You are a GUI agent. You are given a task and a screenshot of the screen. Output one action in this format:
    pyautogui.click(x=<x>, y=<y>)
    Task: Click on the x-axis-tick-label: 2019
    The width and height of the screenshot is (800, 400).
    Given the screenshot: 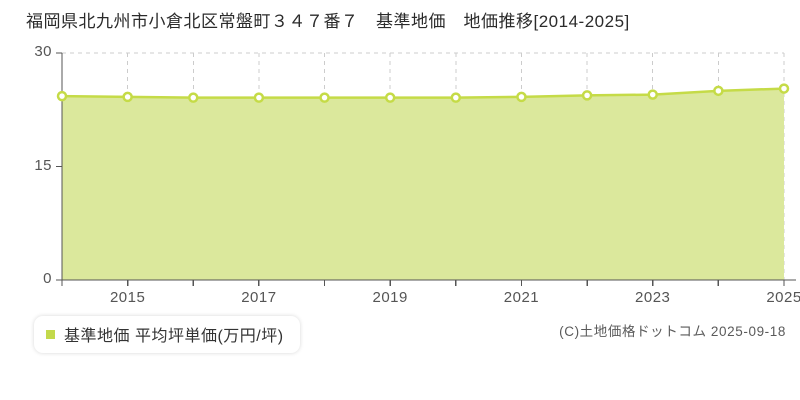 What is the action you would take?
    pyautogui.click(x=390, y=297)
    